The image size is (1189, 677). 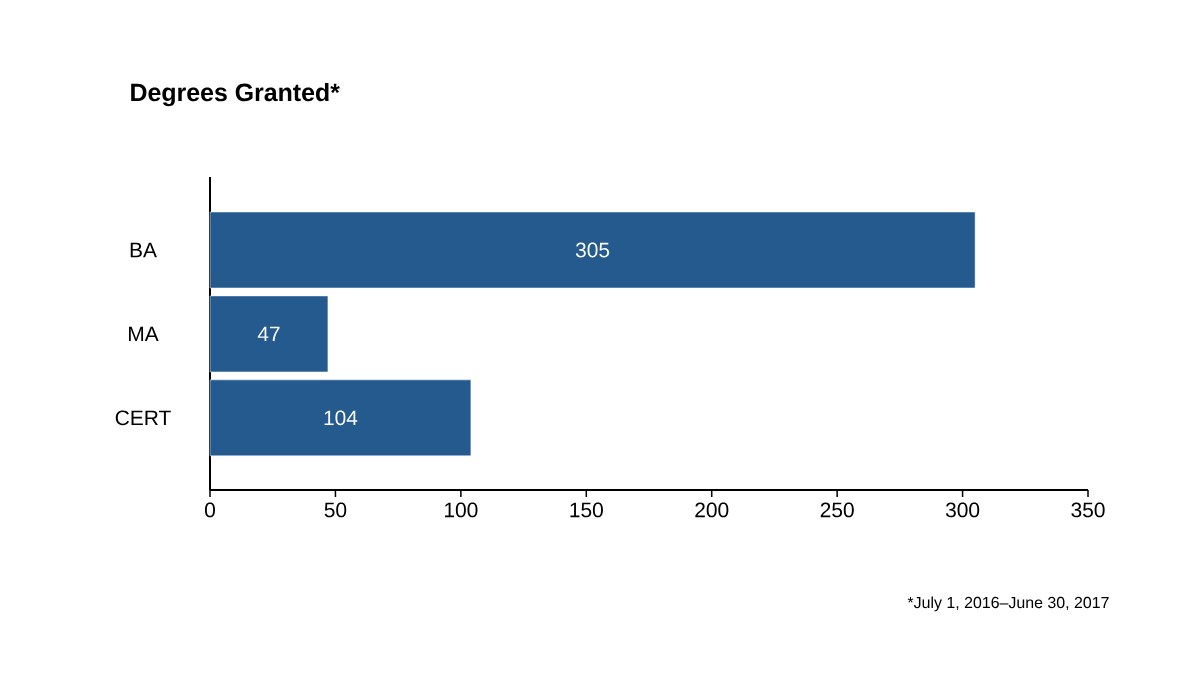 What do you see at coordinates (144, 334) in the screenshot?
I see `y-tick-label: MA` at bounding box center [144, 334].